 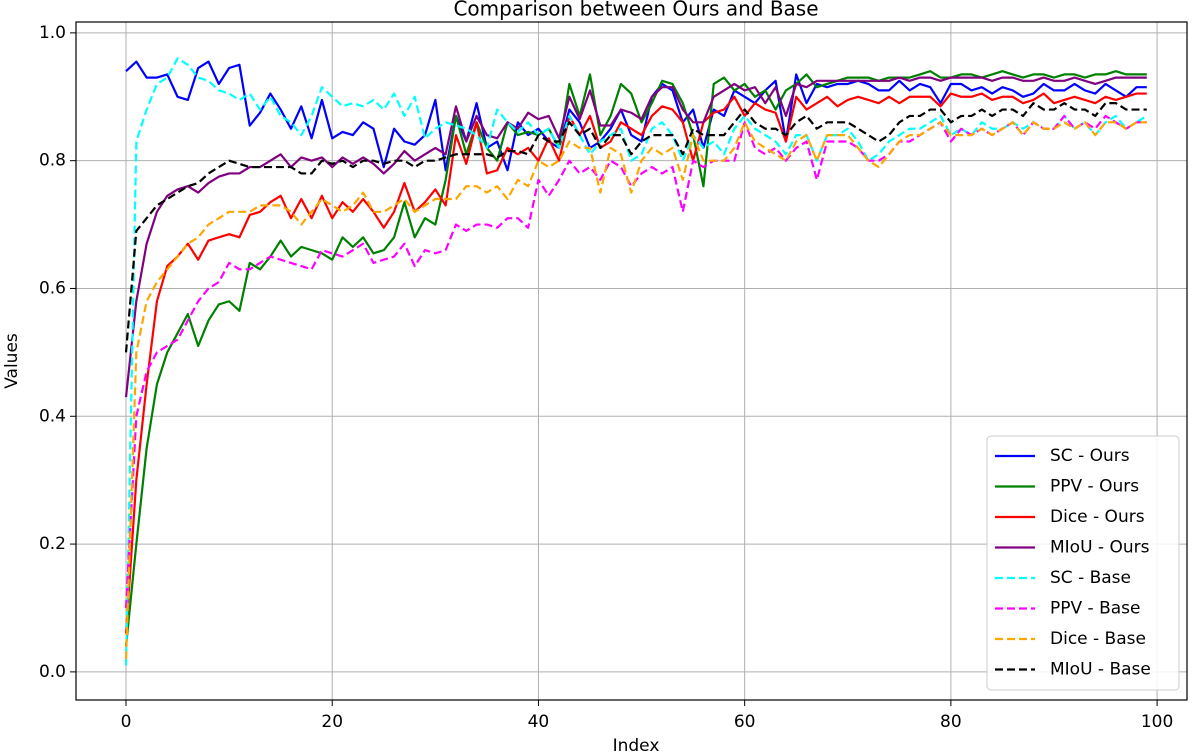 I want to click on x-tick-label: 20, so click(x=332, y=722).